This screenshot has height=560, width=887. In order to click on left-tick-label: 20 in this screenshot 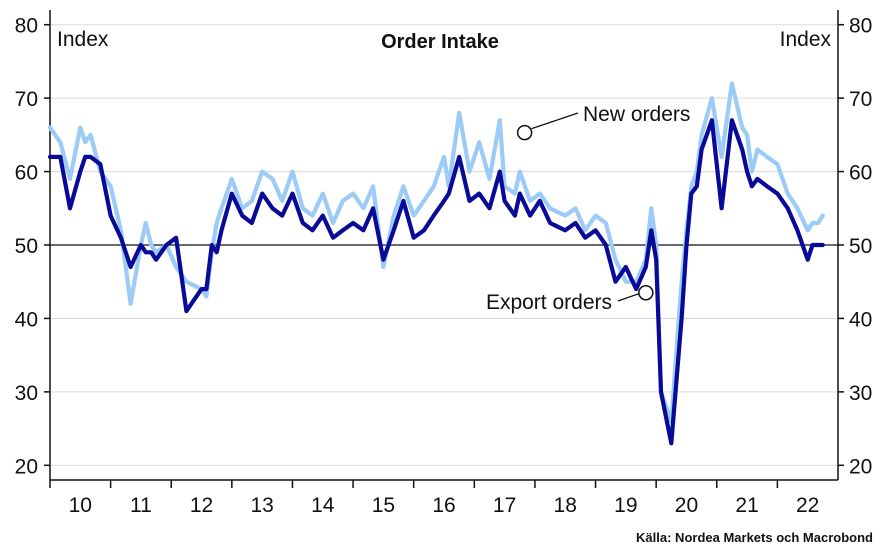, I will do `click(26, 466)`.